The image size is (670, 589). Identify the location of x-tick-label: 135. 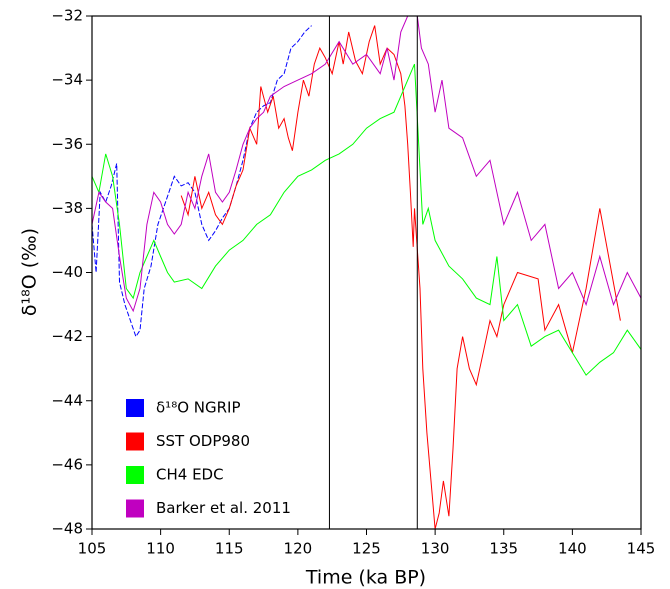
(503, 549).